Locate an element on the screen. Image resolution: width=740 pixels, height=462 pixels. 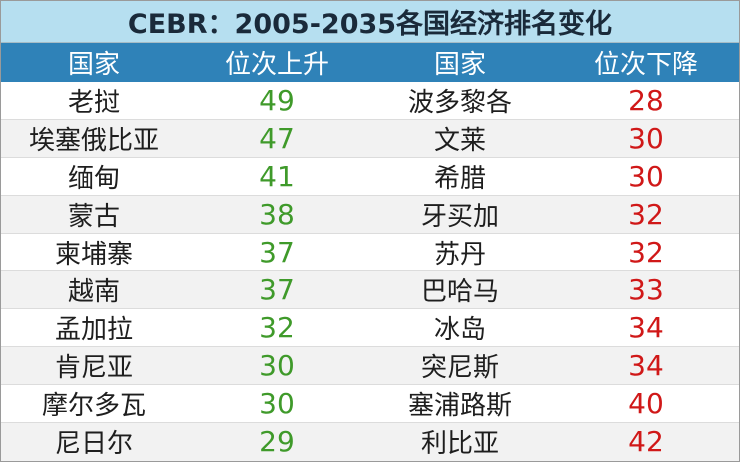
table-row: 蒙古 38 牙买加 32 is located at coordinates (370, 214).